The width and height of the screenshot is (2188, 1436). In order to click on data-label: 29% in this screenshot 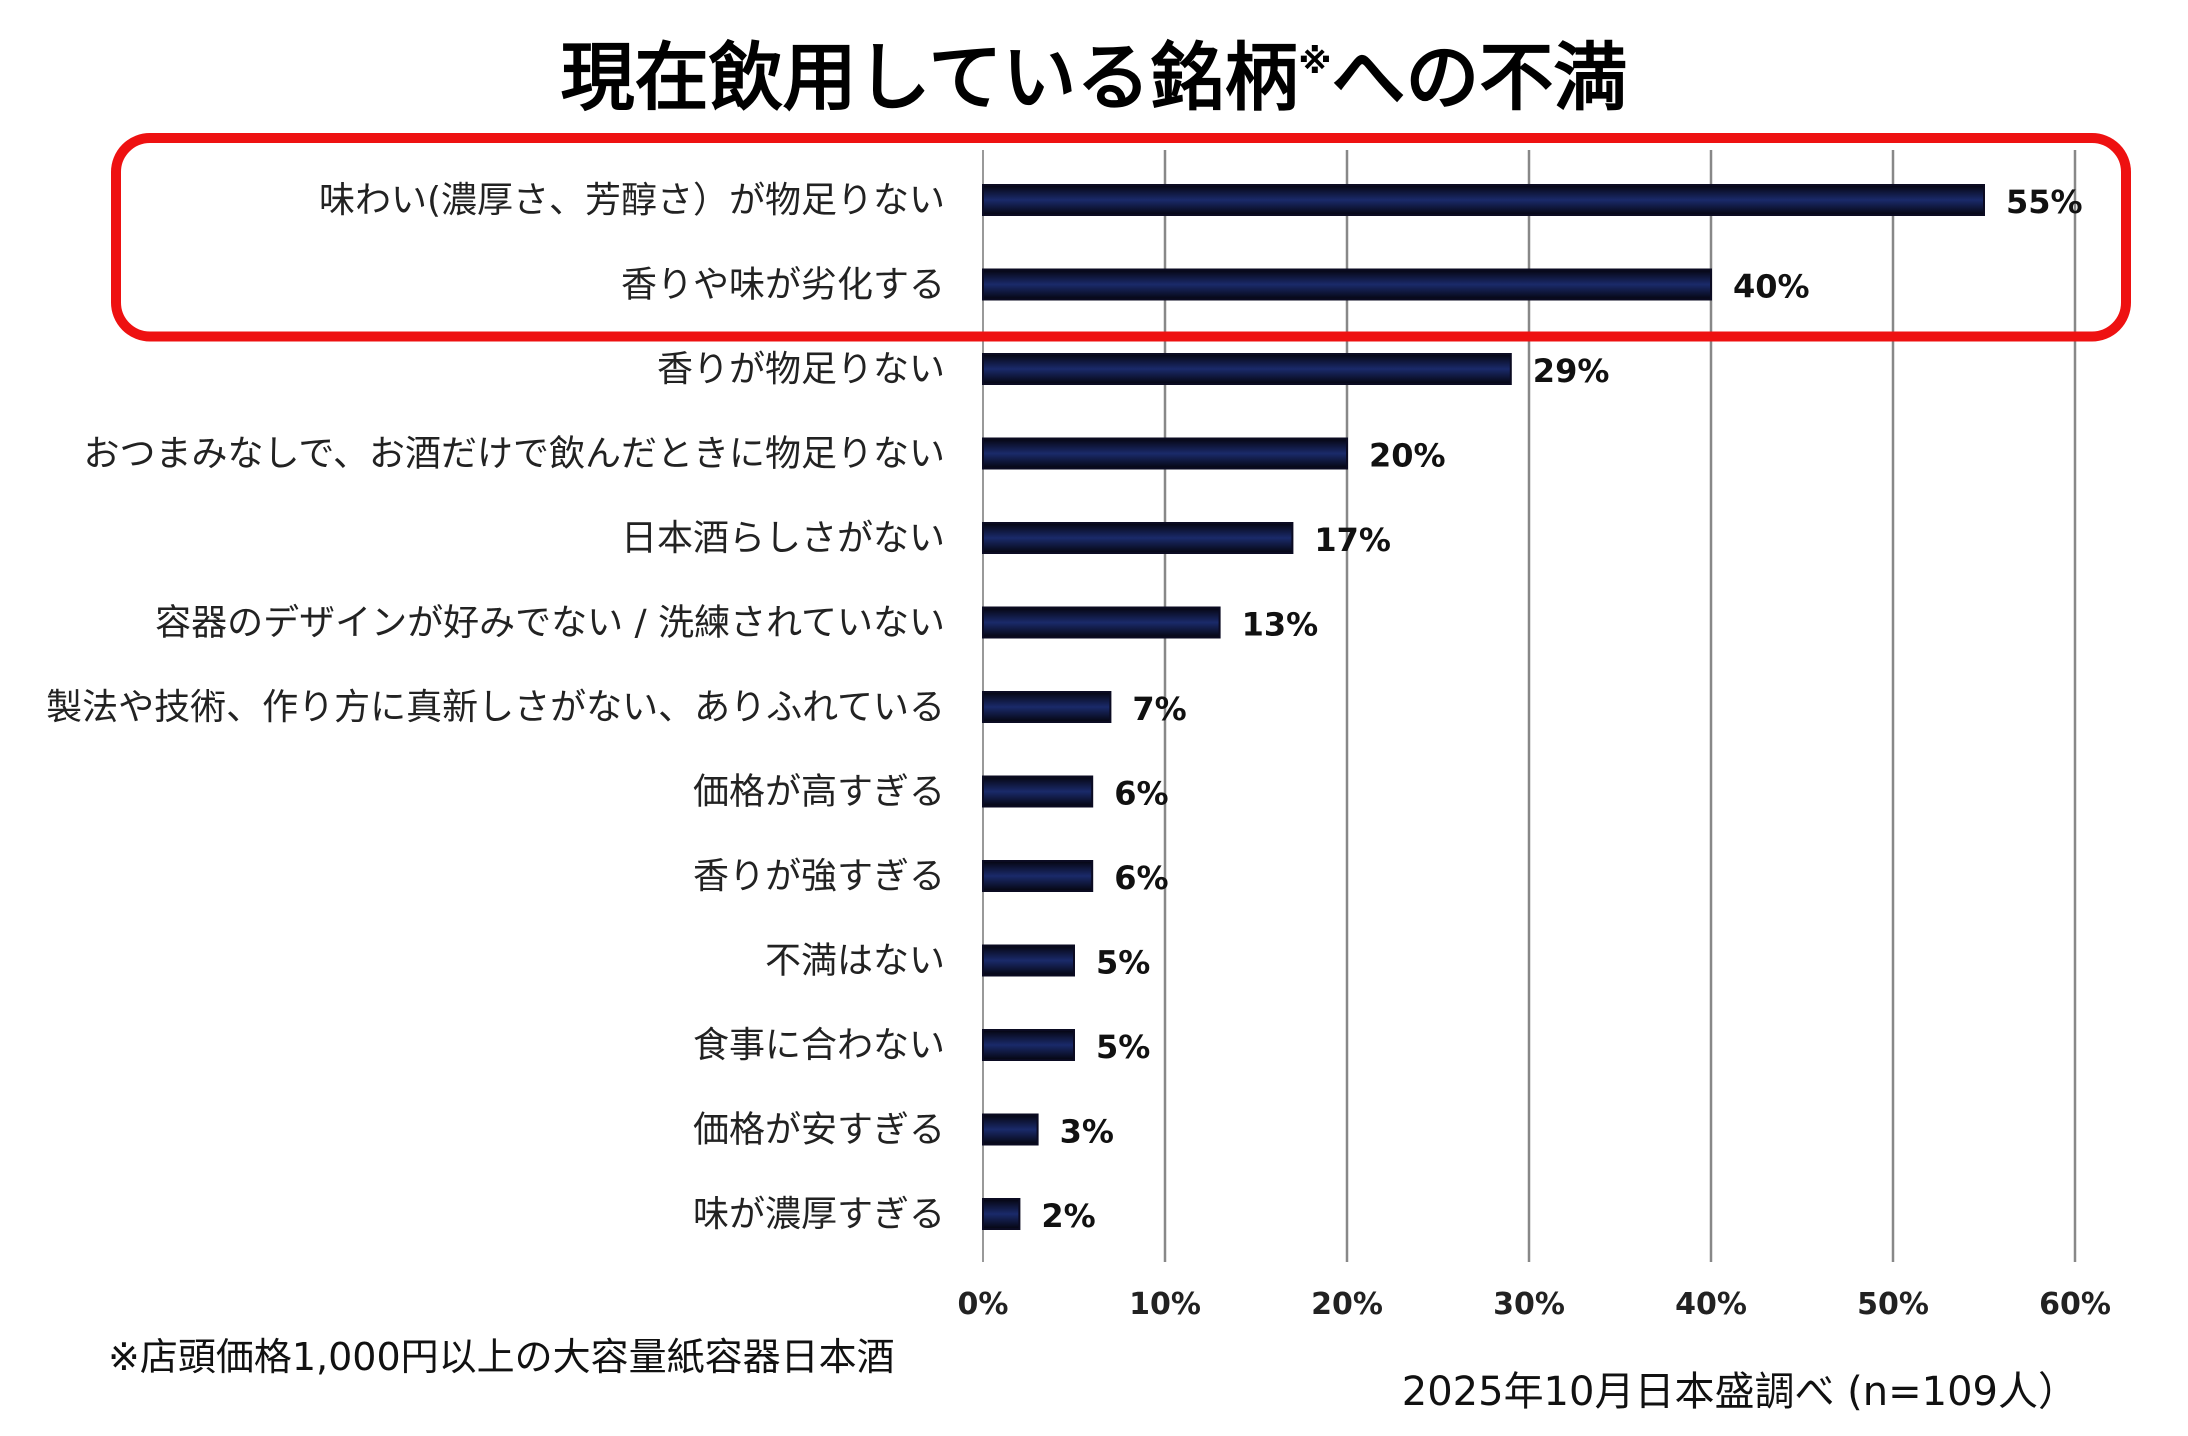, I will do `click(1571, 371)`.